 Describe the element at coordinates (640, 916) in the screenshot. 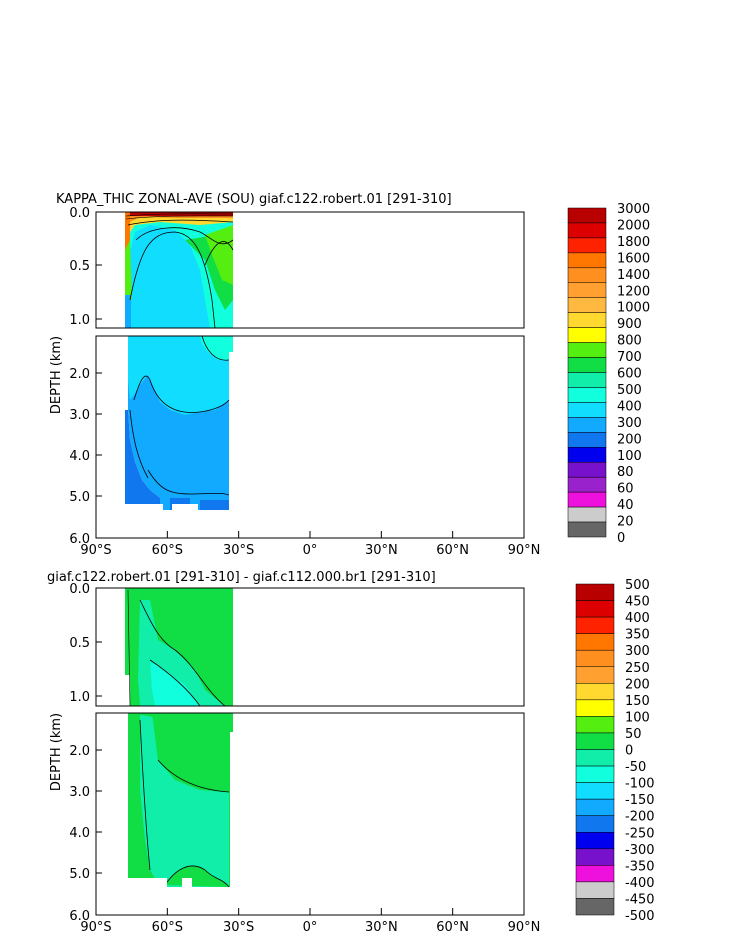

I see `colorbar-label: -500` at that location.